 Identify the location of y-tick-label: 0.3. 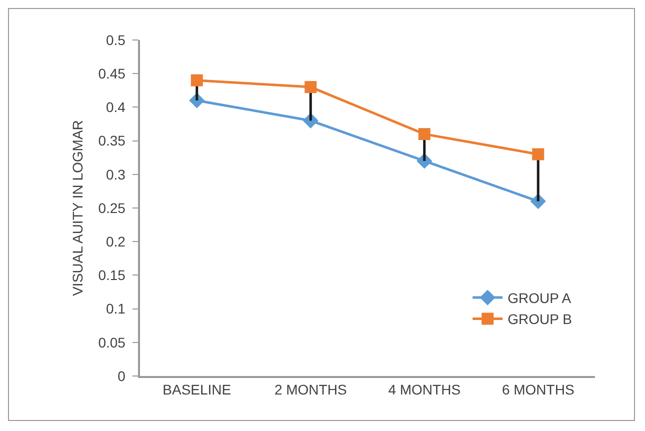
(116, 174).